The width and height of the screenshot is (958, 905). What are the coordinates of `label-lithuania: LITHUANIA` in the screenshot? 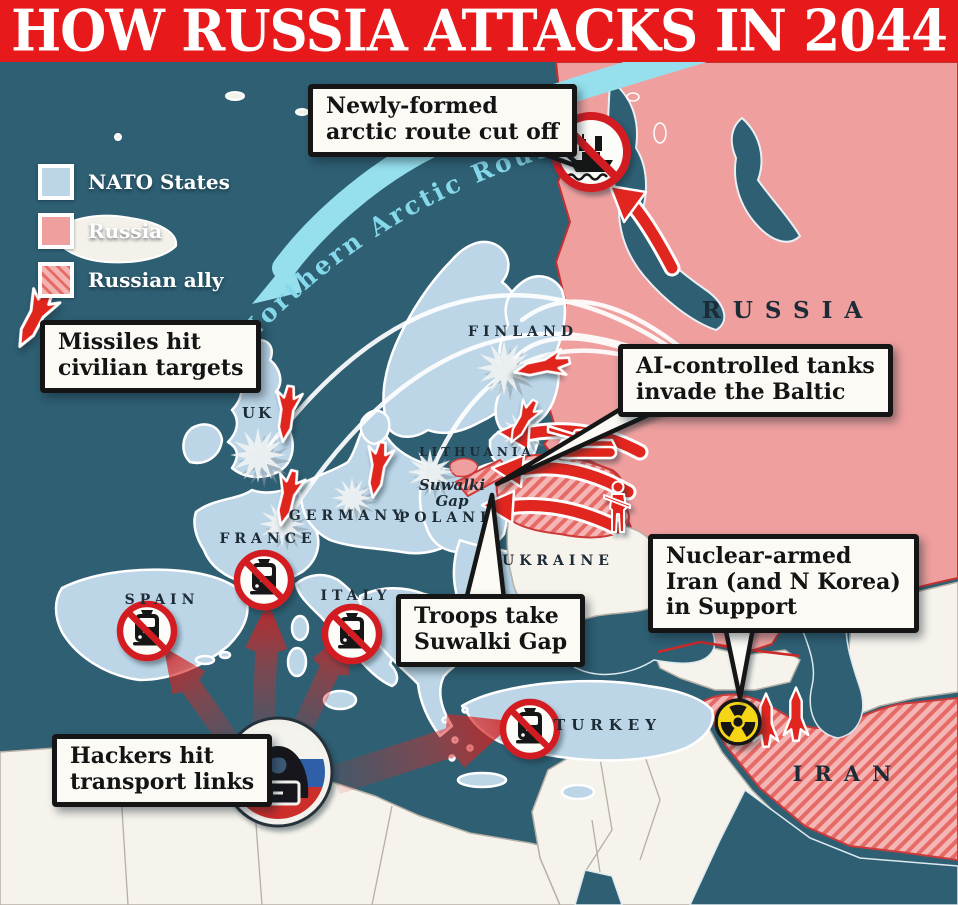 It's located at (477, 452).